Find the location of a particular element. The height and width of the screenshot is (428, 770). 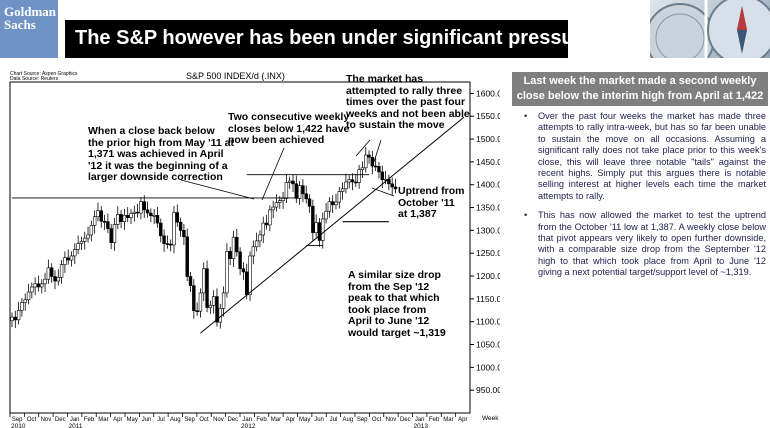

logo-line-1: Goldman is located at coordinates (30, 11).